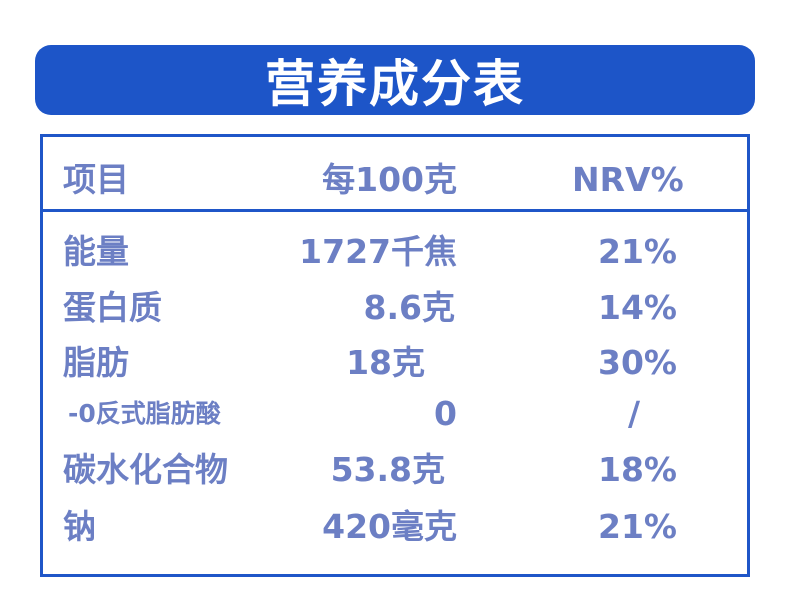  I want to click on cell: 18克, so click(385, 362).